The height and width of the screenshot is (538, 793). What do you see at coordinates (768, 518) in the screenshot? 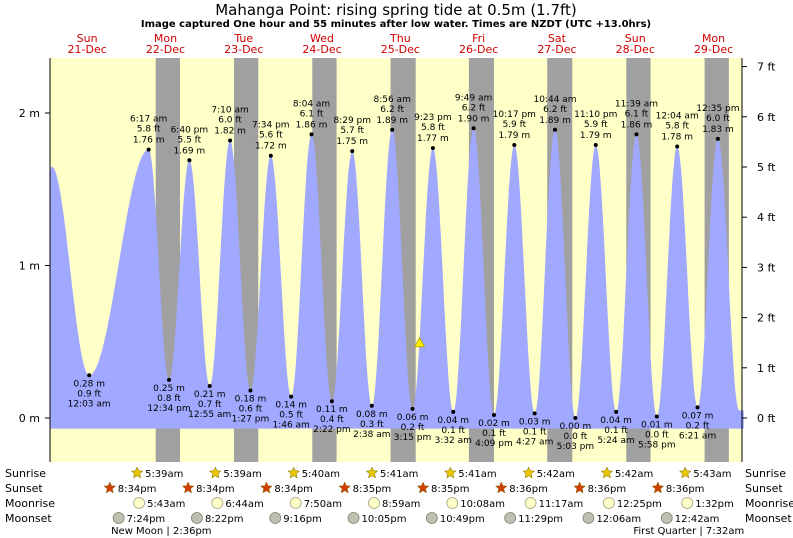
I see `moonset-row-label-right: Moonset` at bounding box center [768, 518].